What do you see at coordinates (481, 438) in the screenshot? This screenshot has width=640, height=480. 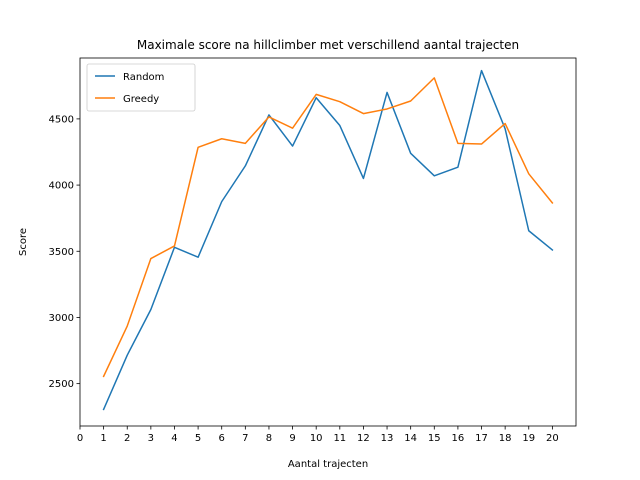 I see `x-tick-label: 17` at bounding box center [481, 438].